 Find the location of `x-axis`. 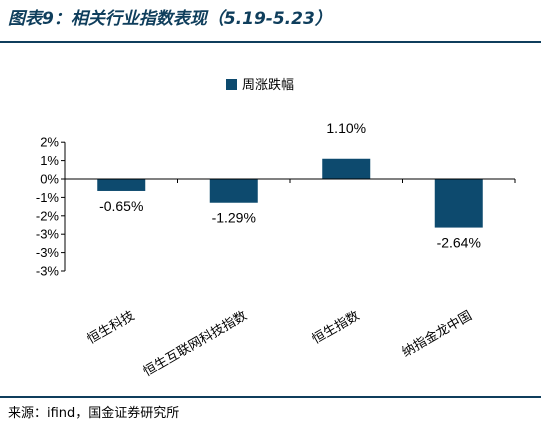

x-axis is located at coordinates (290, 180).